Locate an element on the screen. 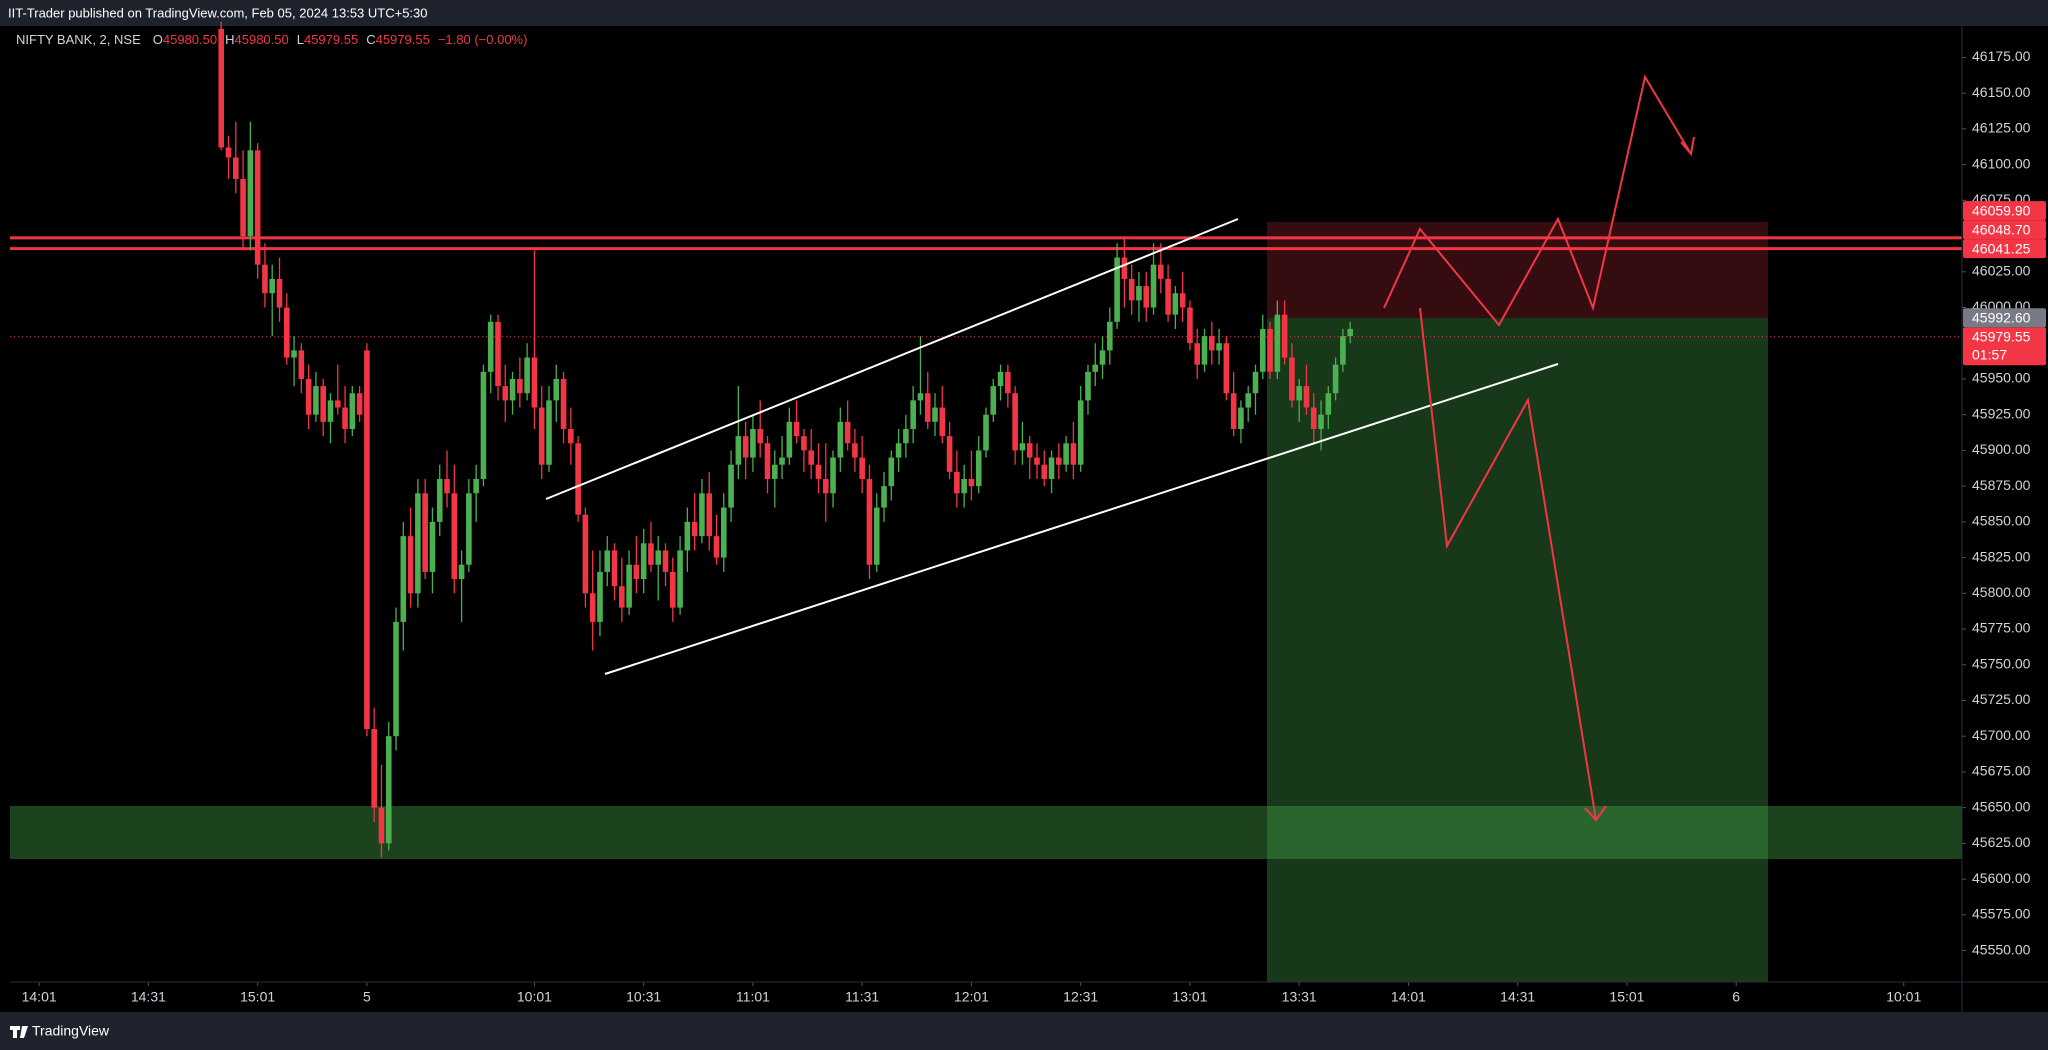 Image resolution: width=2048 pixels, height=1050 pixels. ohlc-value: 45980.50 is located at coordinates (190, 39).